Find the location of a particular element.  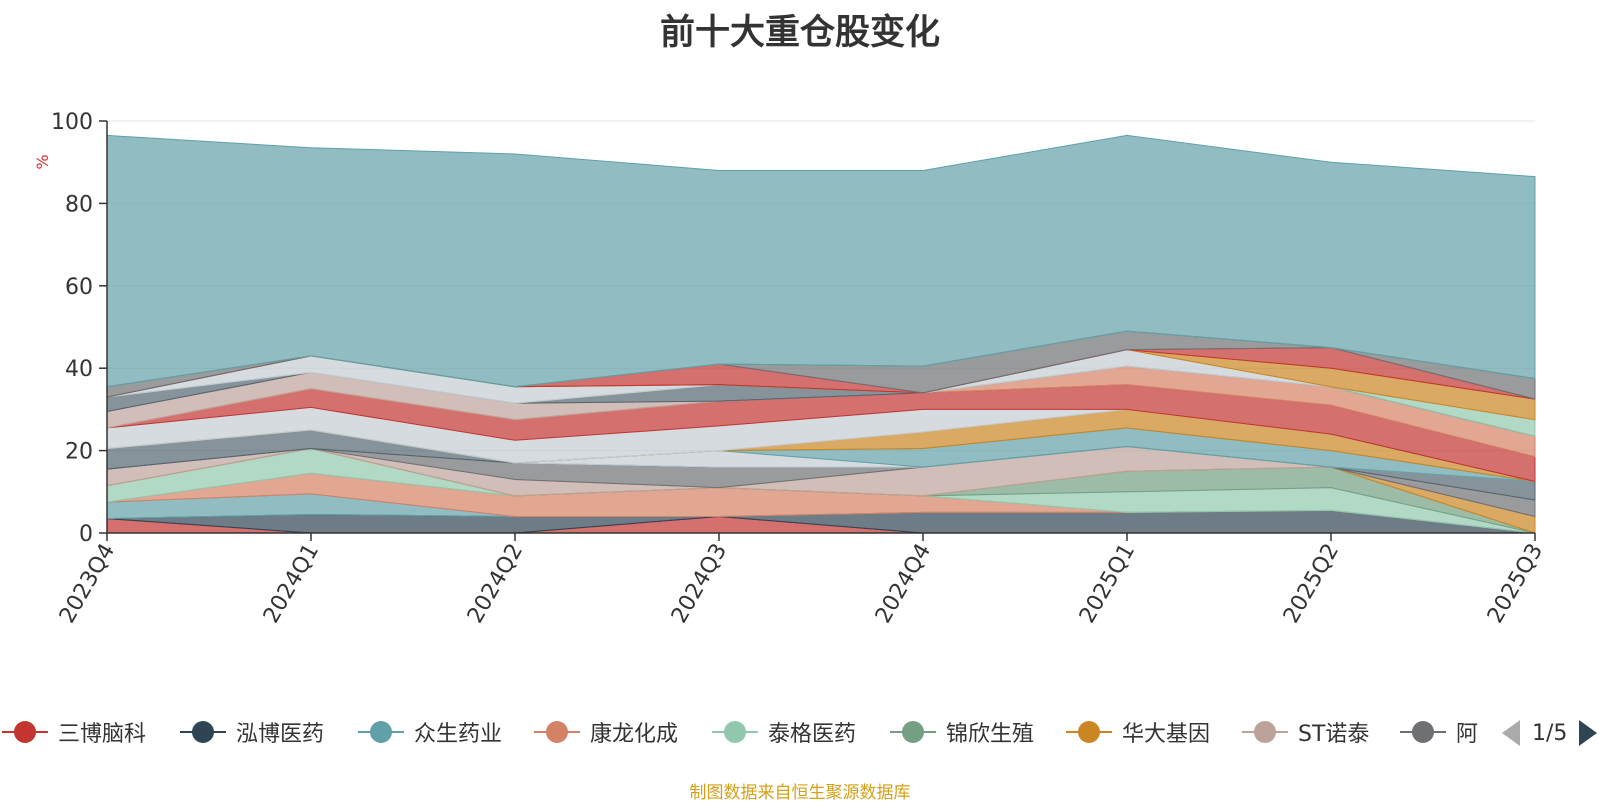

legend-item: 华大基因 is located at coordinates (1137, 732).